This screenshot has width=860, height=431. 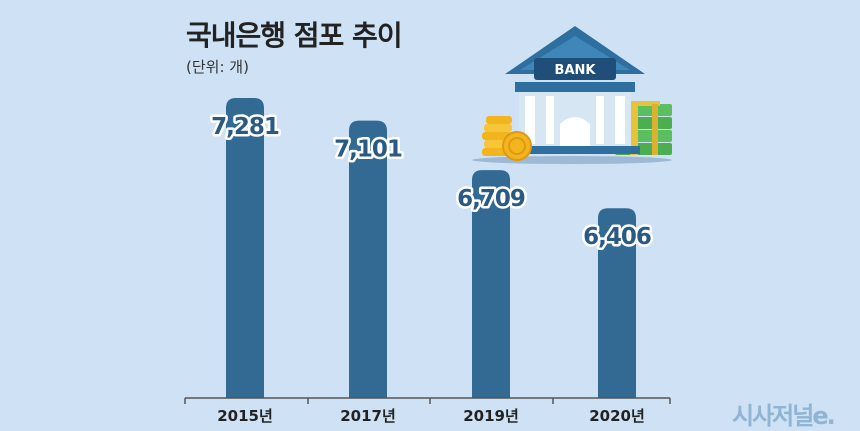 What do you see at coordinates (572, 160) in the screenshot?
I see `illustration-shadow` at bounding box center [572, 160].